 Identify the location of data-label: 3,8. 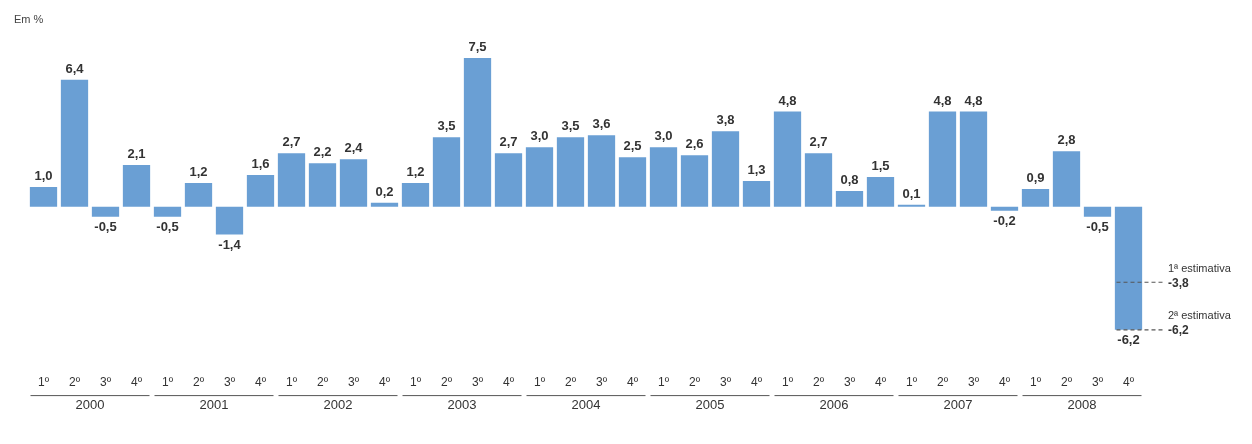
(725, 120).